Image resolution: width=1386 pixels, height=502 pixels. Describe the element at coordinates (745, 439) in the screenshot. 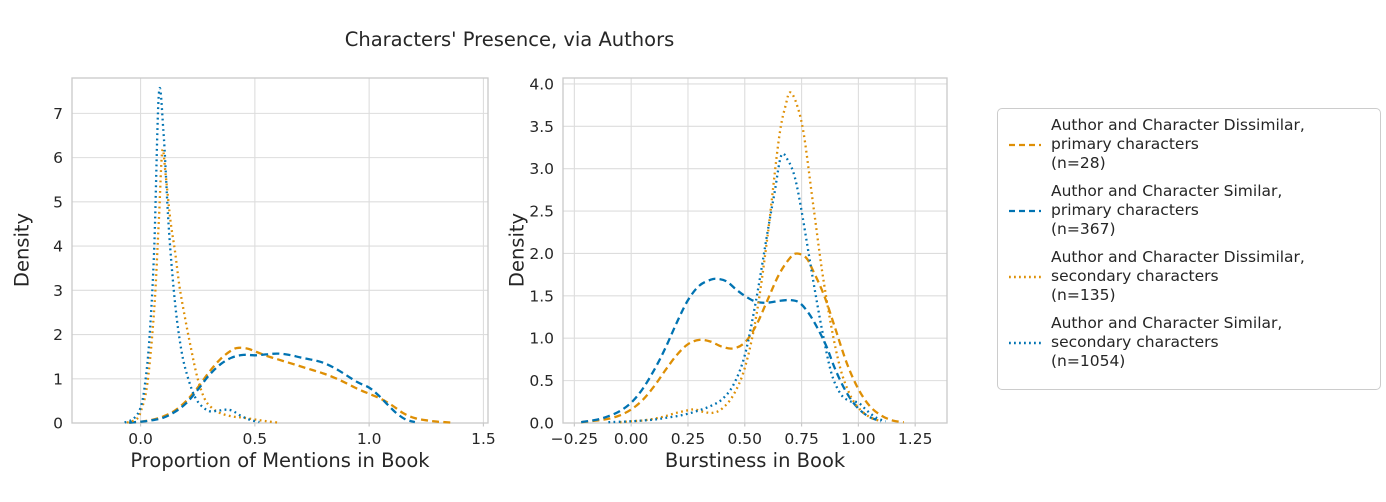

I see `x-tick-label: 0.50` at that location.